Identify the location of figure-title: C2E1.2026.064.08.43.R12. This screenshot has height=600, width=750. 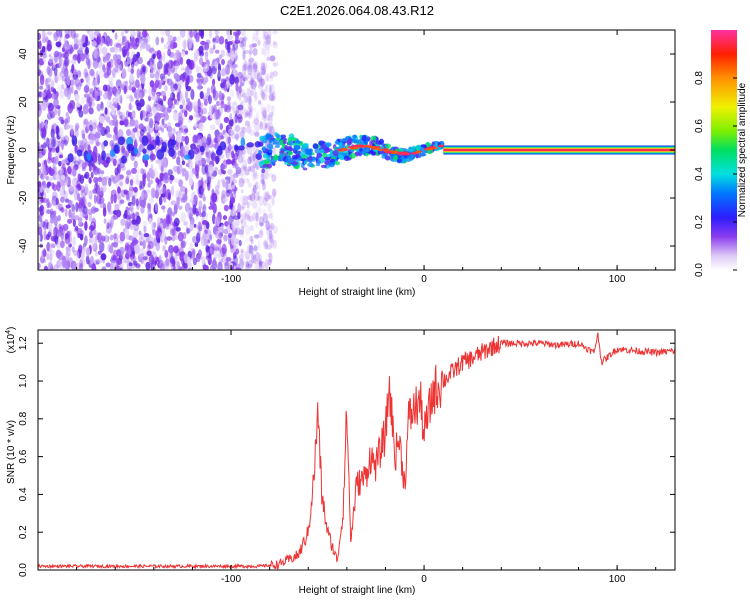
(357, 10).